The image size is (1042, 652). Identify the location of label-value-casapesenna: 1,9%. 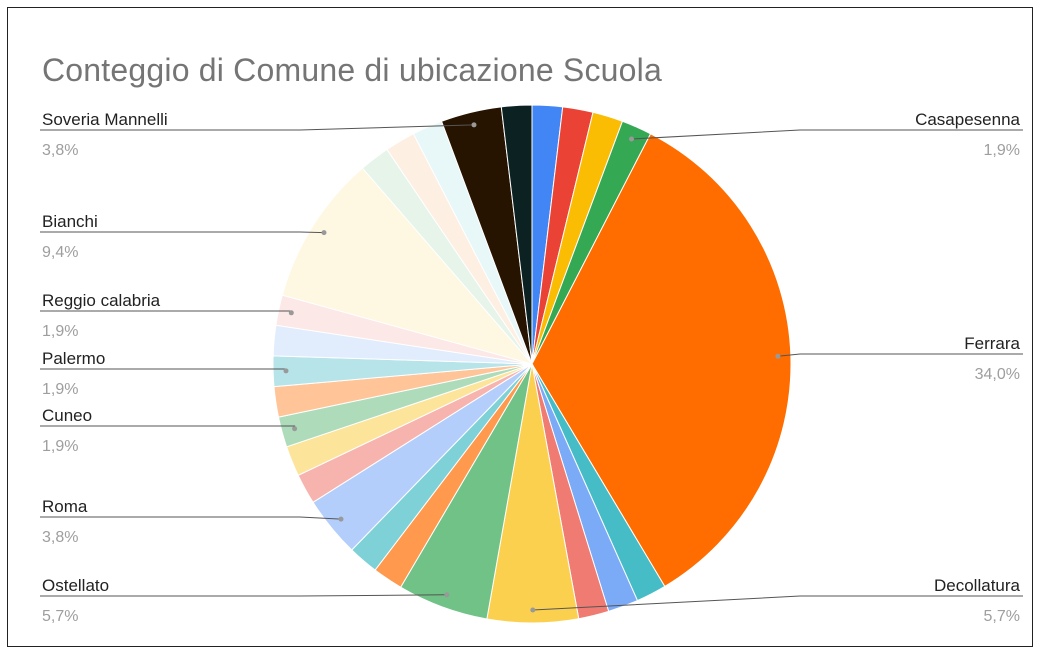
(1002, 150).